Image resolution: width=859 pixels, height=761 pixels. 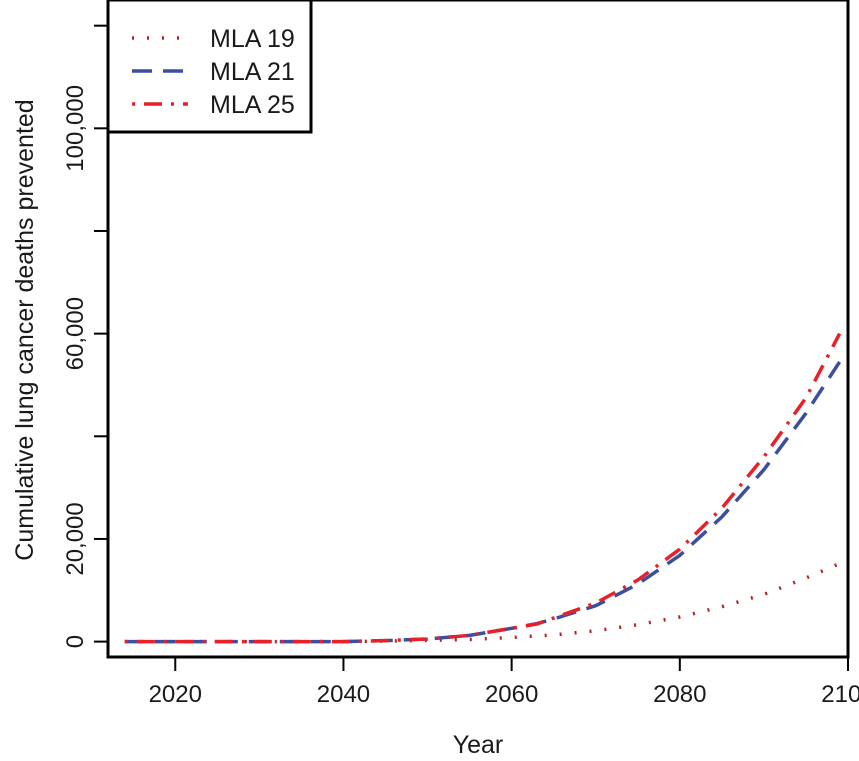 I want to click on legend-box, so click(x=209, y=67).